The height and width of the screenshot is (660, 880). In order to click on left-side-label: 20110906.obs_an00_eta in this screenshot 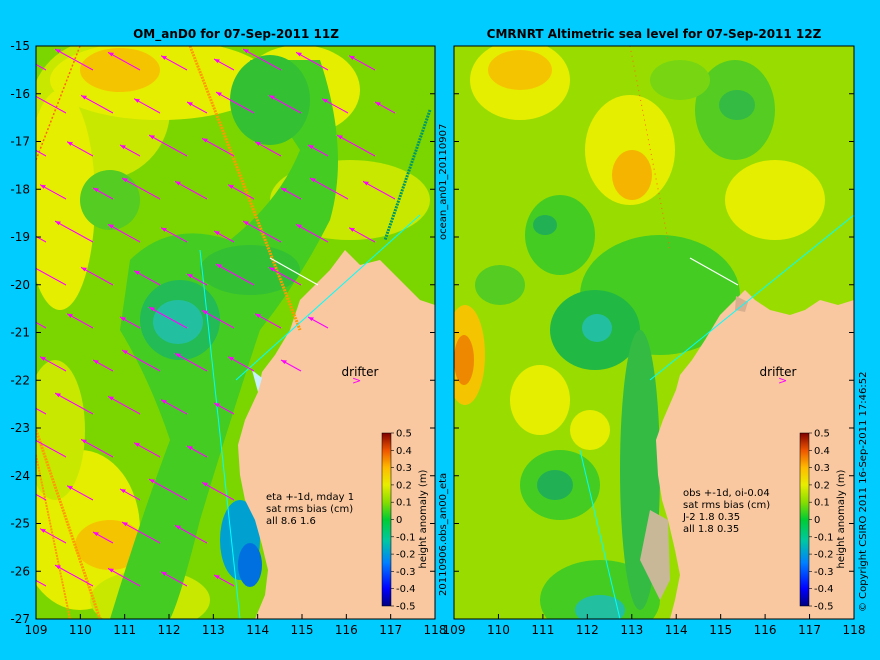, I will do `click(443, 534)`.